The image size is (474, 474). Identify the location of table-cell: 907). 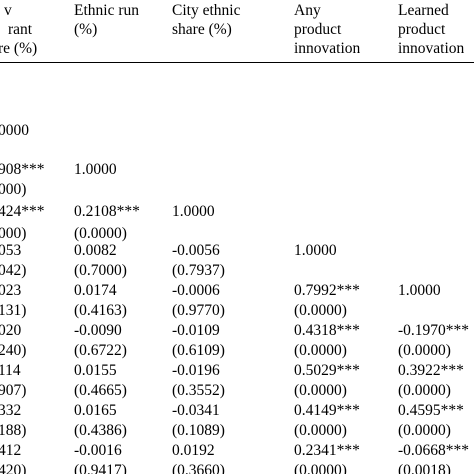
(13, 390).